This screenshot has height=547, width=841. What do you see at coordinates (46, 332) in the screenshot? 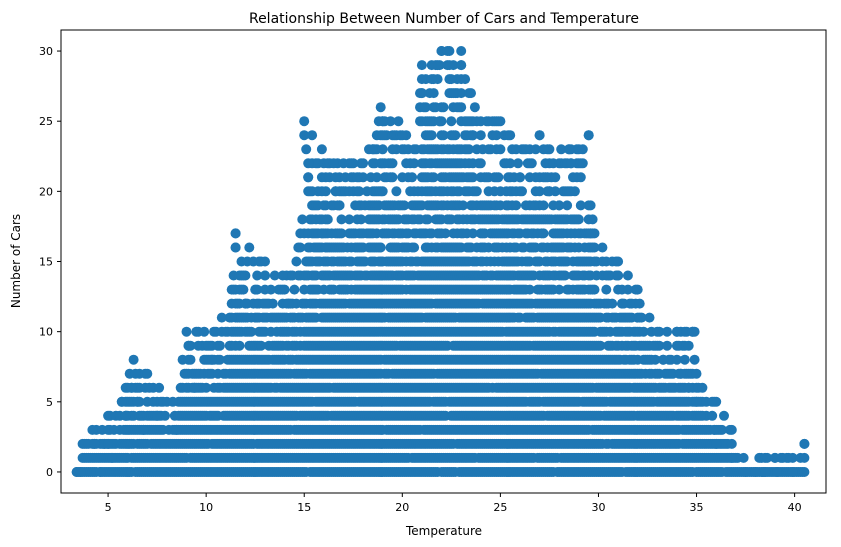
I see `y-tick-label: 10` at bounding box center [46, 332].